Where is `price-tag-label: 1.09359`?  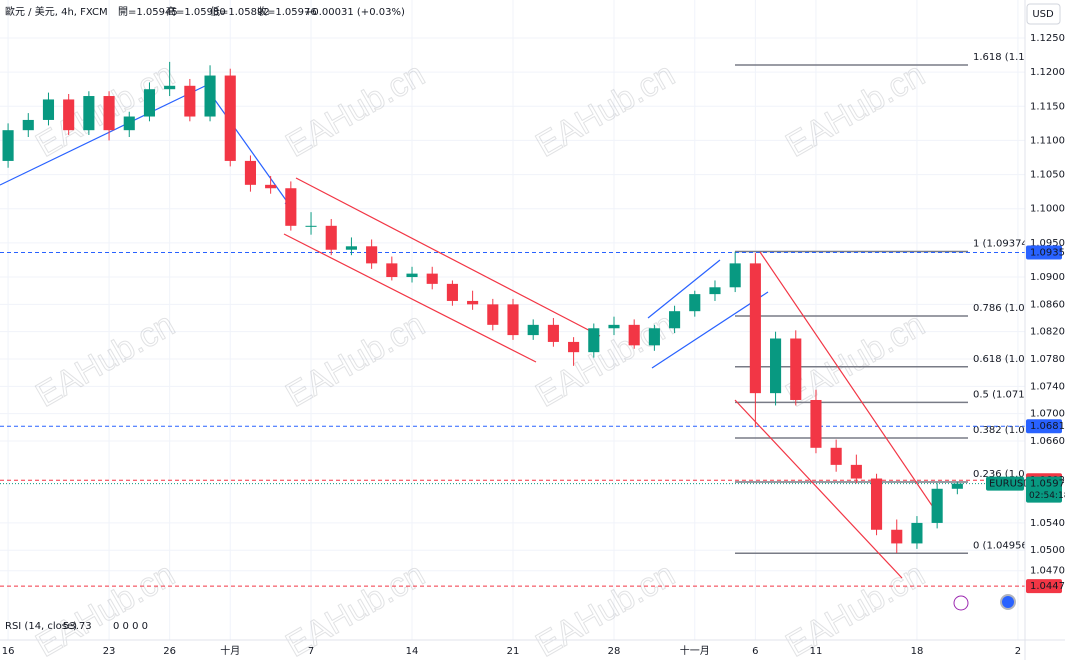 price-tag-label: 1.09359 is located at coordinates (1047, 253).